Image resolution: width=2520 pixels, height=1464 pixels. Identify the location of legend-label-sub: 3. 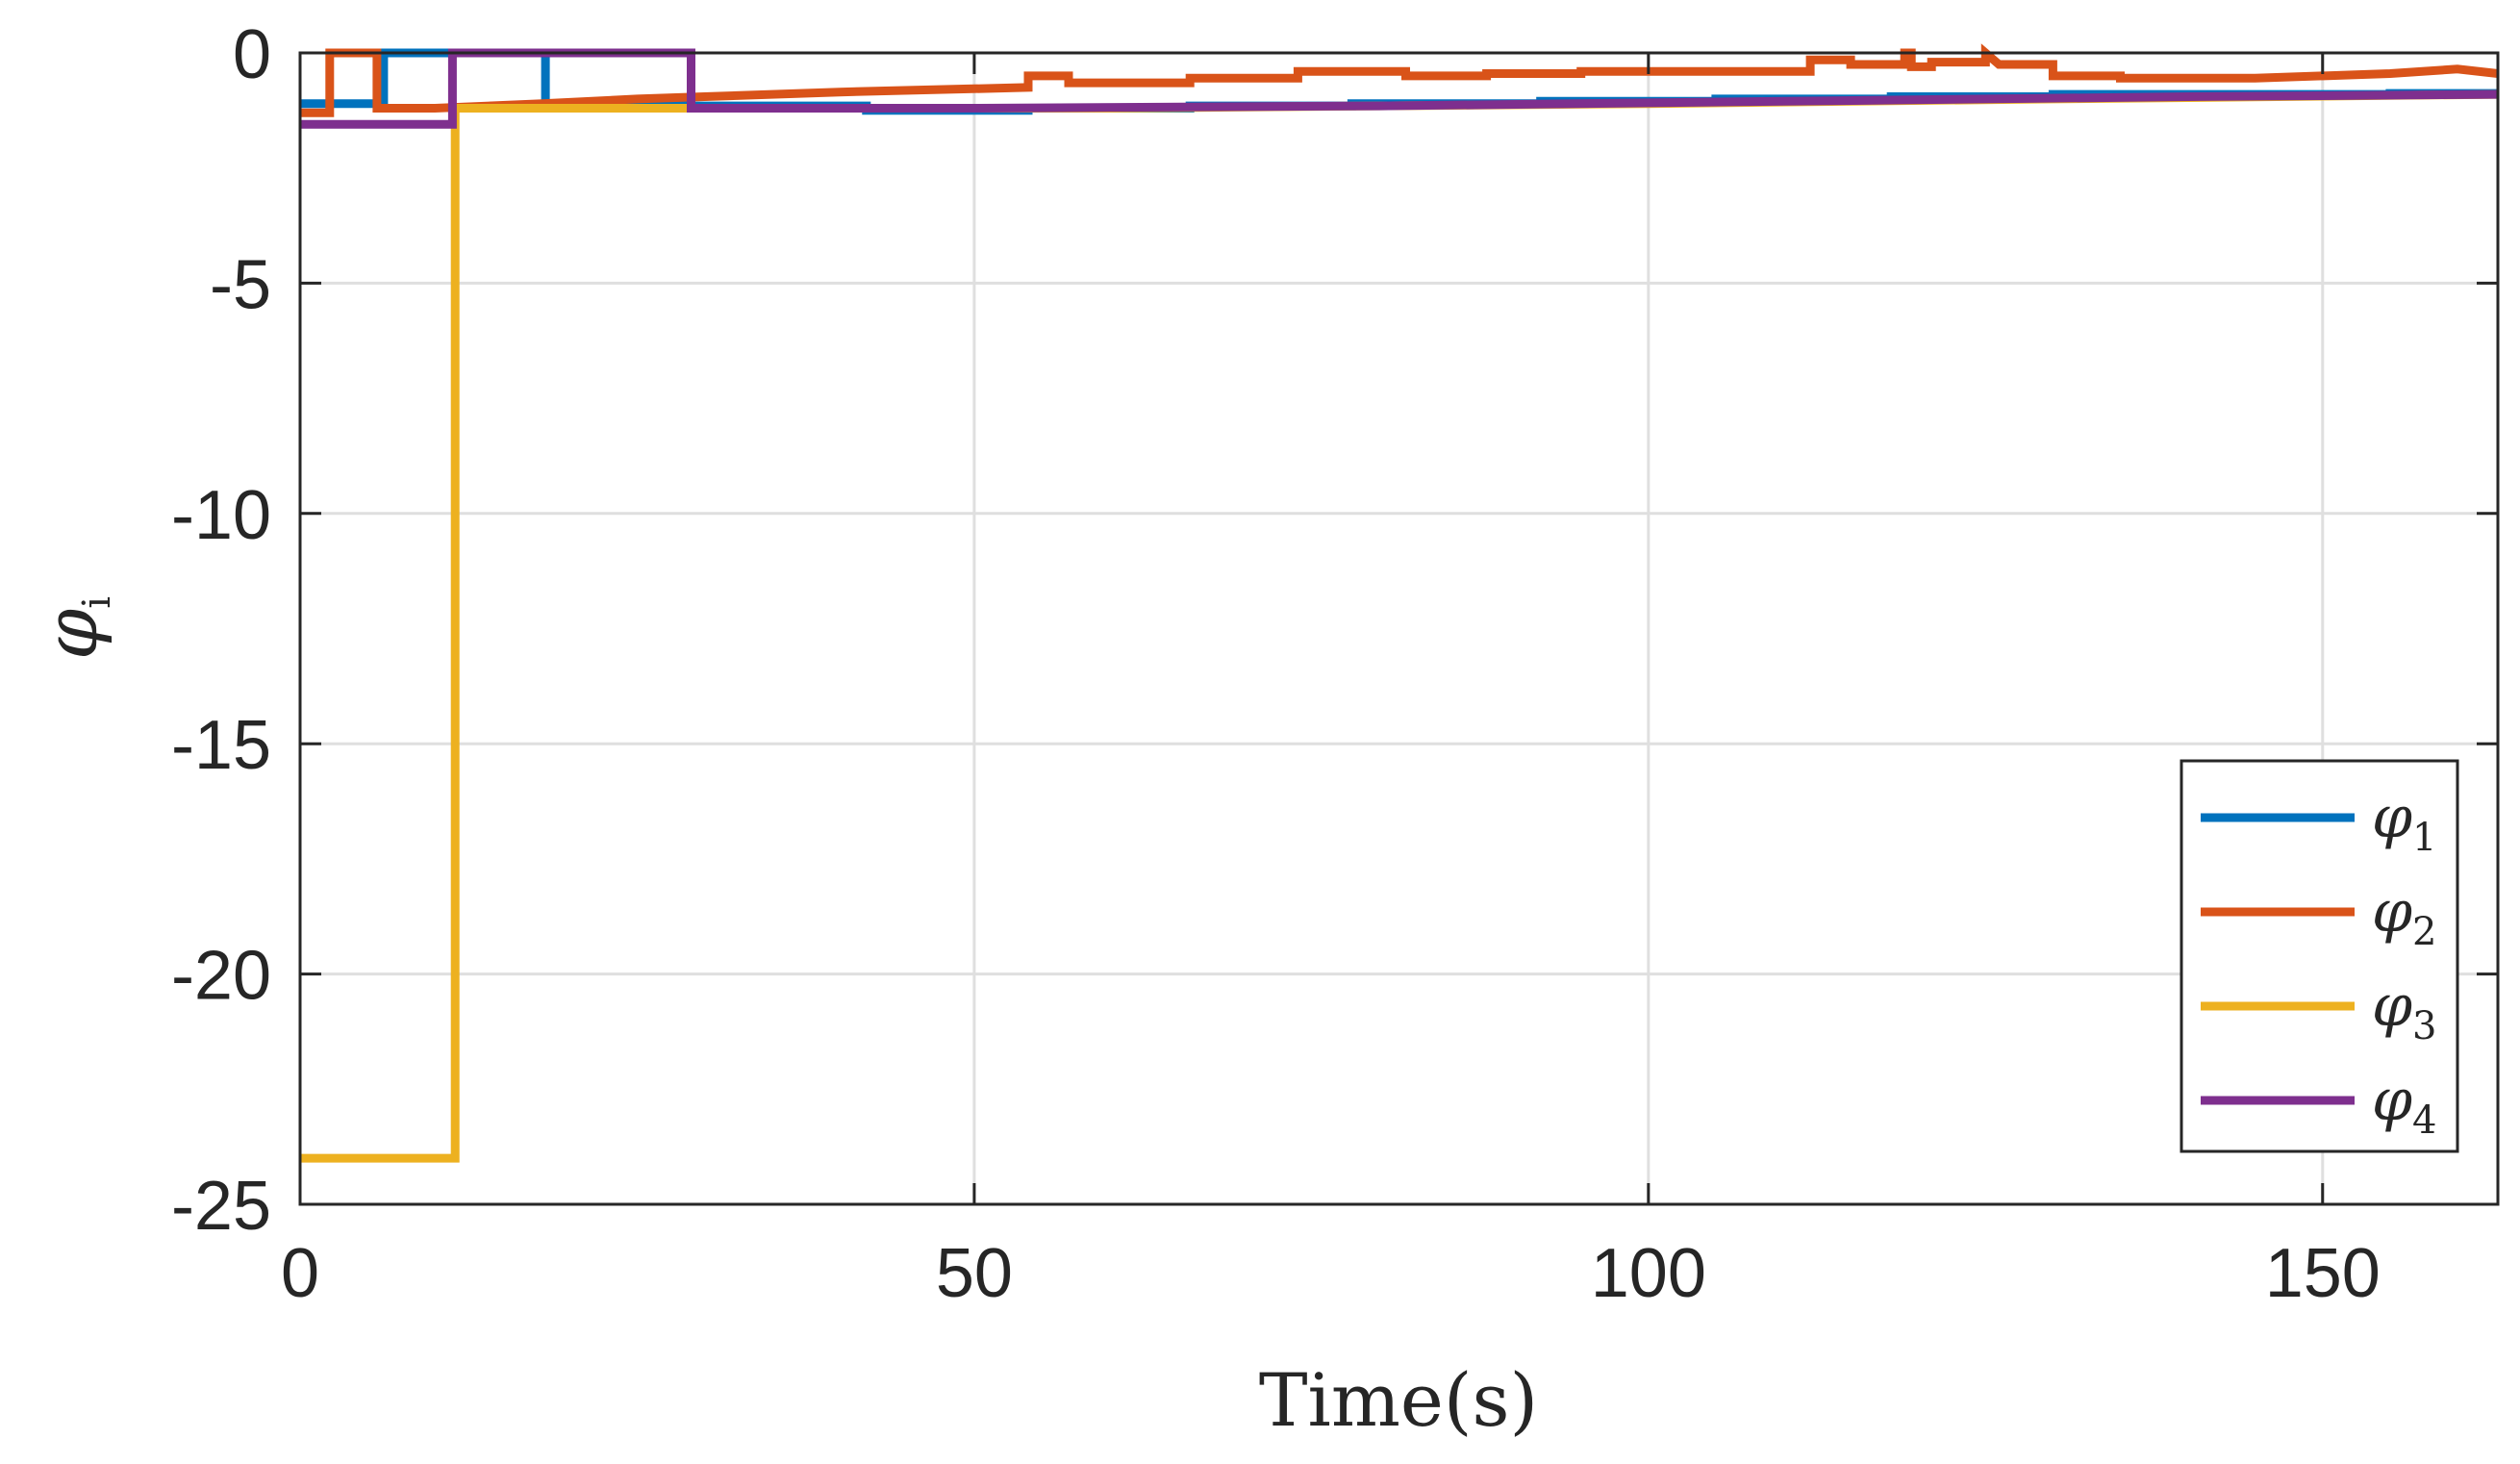
(2424, 1026).